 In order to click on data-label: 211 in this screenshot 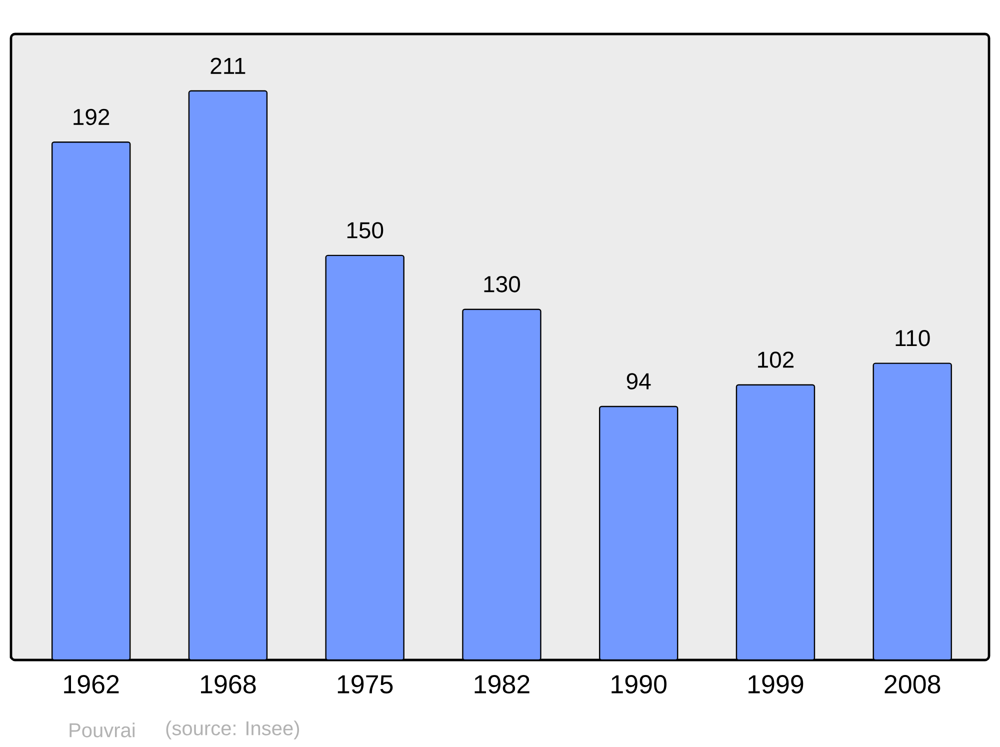, I will do `click(228, 66)`.